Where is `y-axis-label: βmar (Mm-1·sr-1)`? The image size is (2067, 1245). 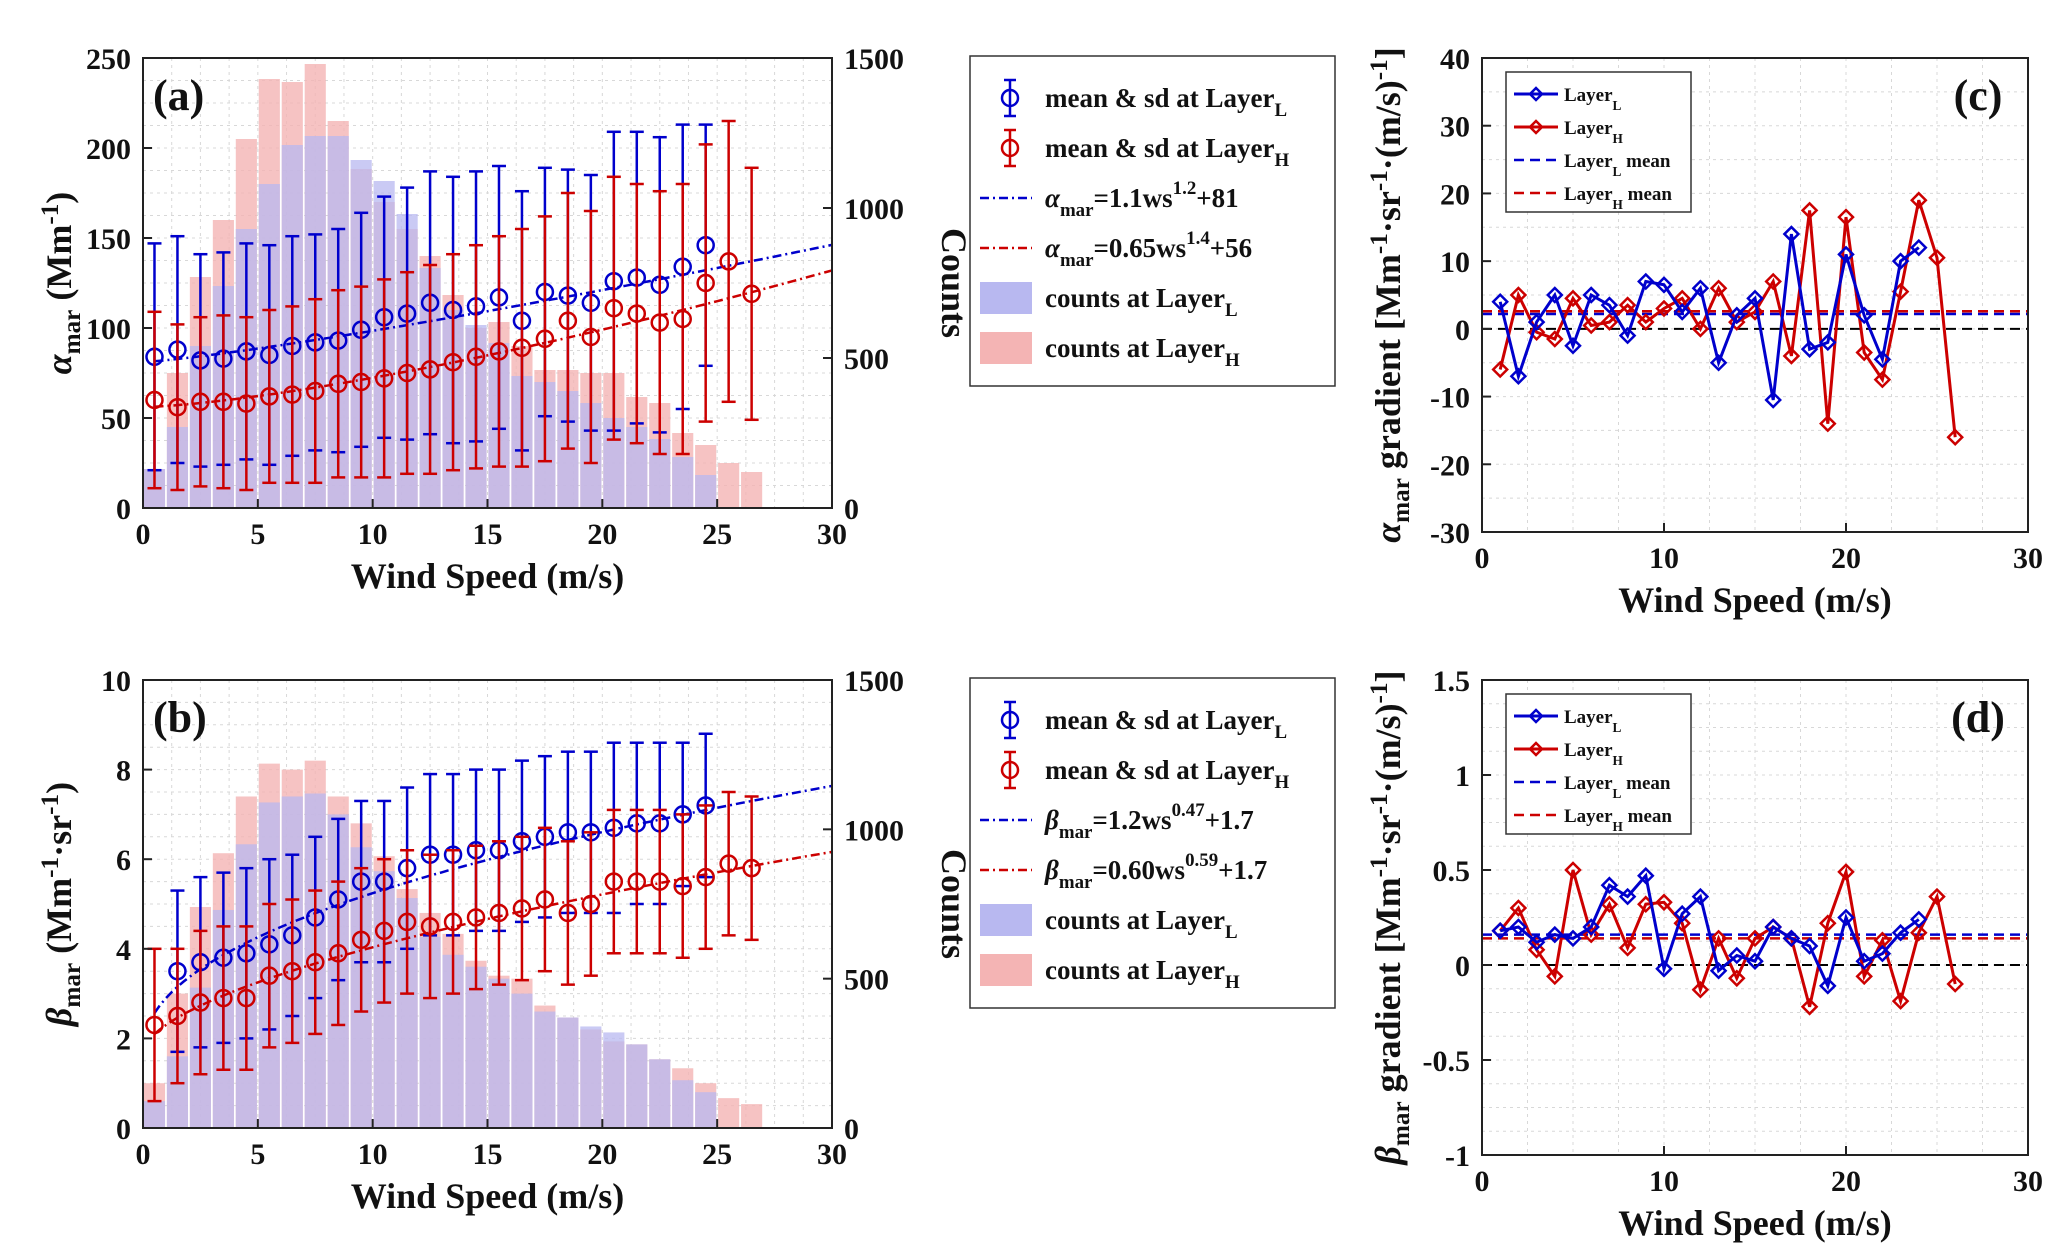 y-axis-label: βmar (Mm-1·sr-1) is located at coordinates (61, 905).